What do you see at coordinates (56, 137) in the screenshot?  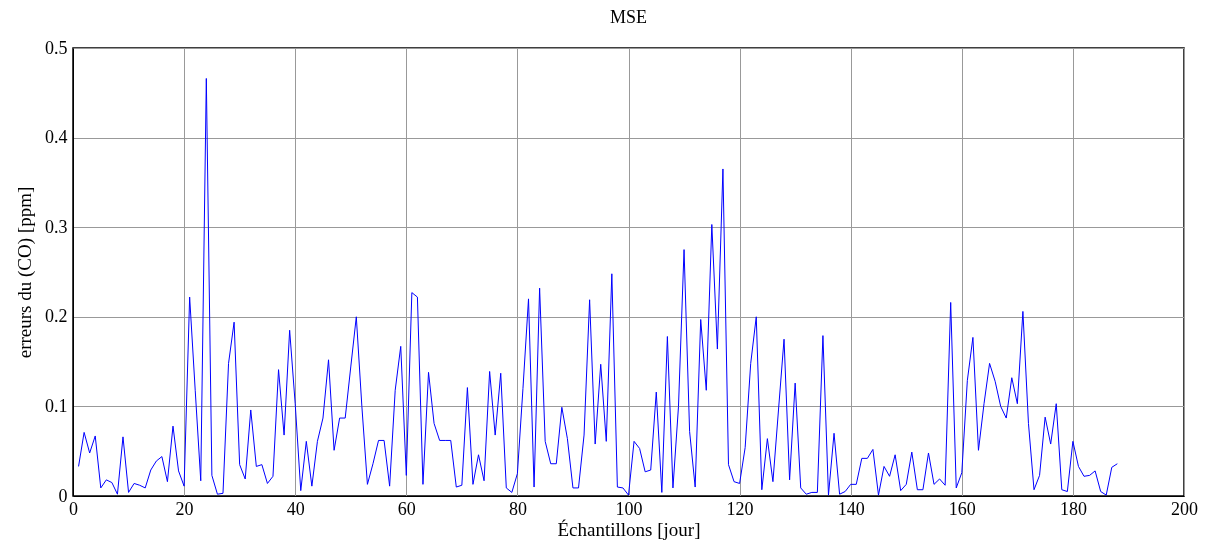 I see `y-tick-label: 0.4` at bounding box center [56, 137].